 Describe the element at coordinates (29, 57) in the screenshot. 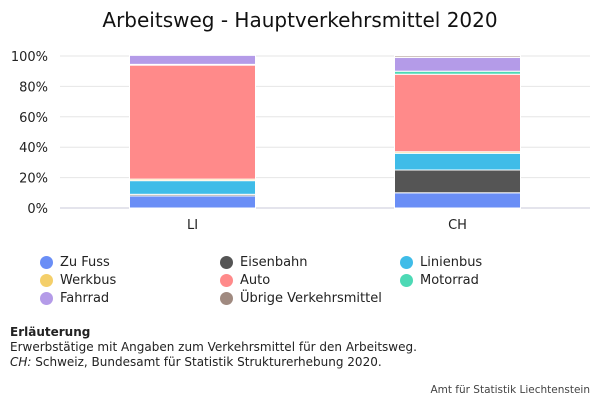

I see `y-tick-label: 100%` at that location.